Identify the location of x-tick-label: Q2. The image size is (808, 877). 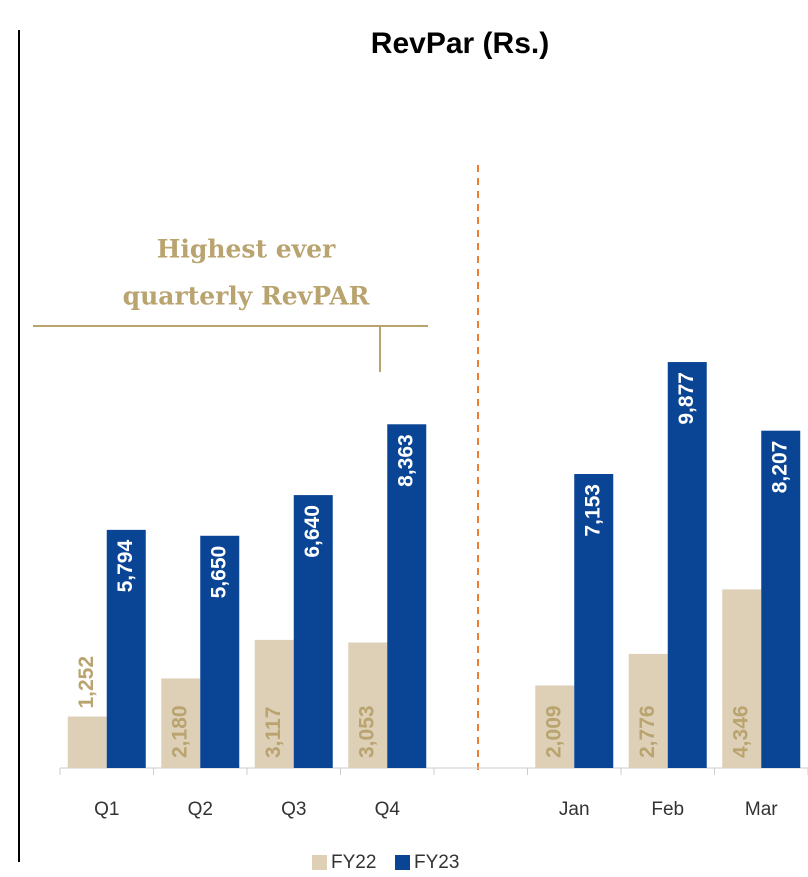
(200, 809).